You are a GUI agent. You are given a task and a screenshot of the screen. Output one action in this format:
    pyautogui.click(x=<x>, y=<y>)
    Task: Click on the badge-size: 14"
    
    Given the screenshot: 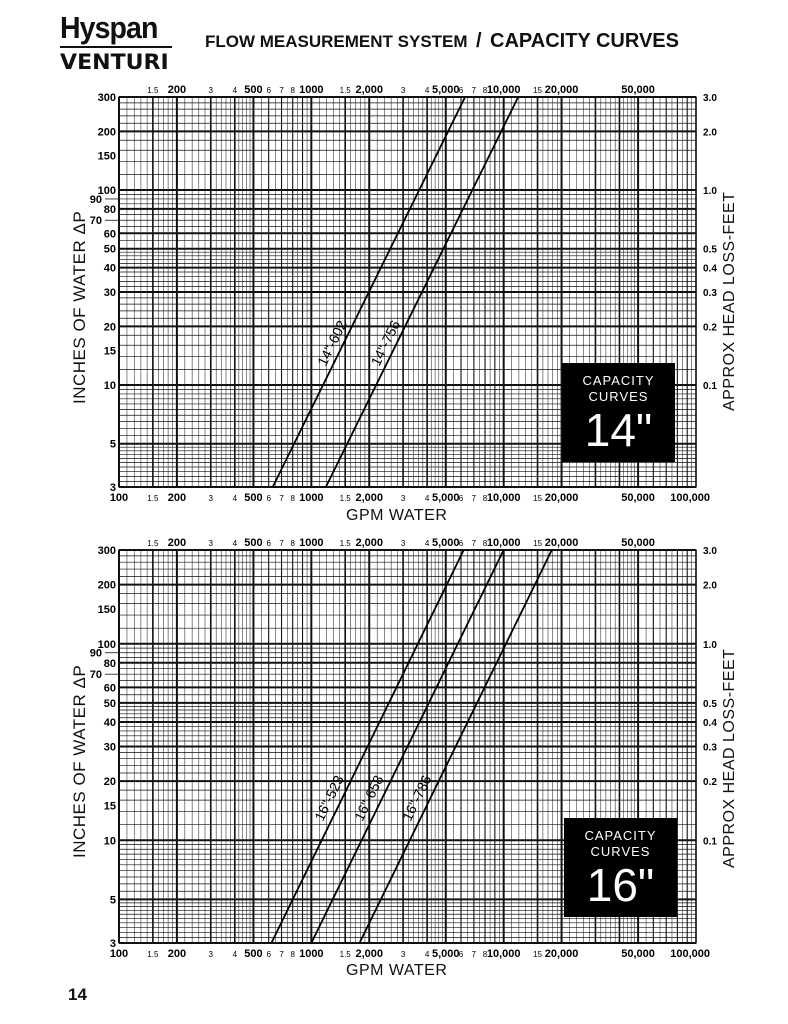 What is the action you would take?
    pyautogui.click(x=618, y=430)
    